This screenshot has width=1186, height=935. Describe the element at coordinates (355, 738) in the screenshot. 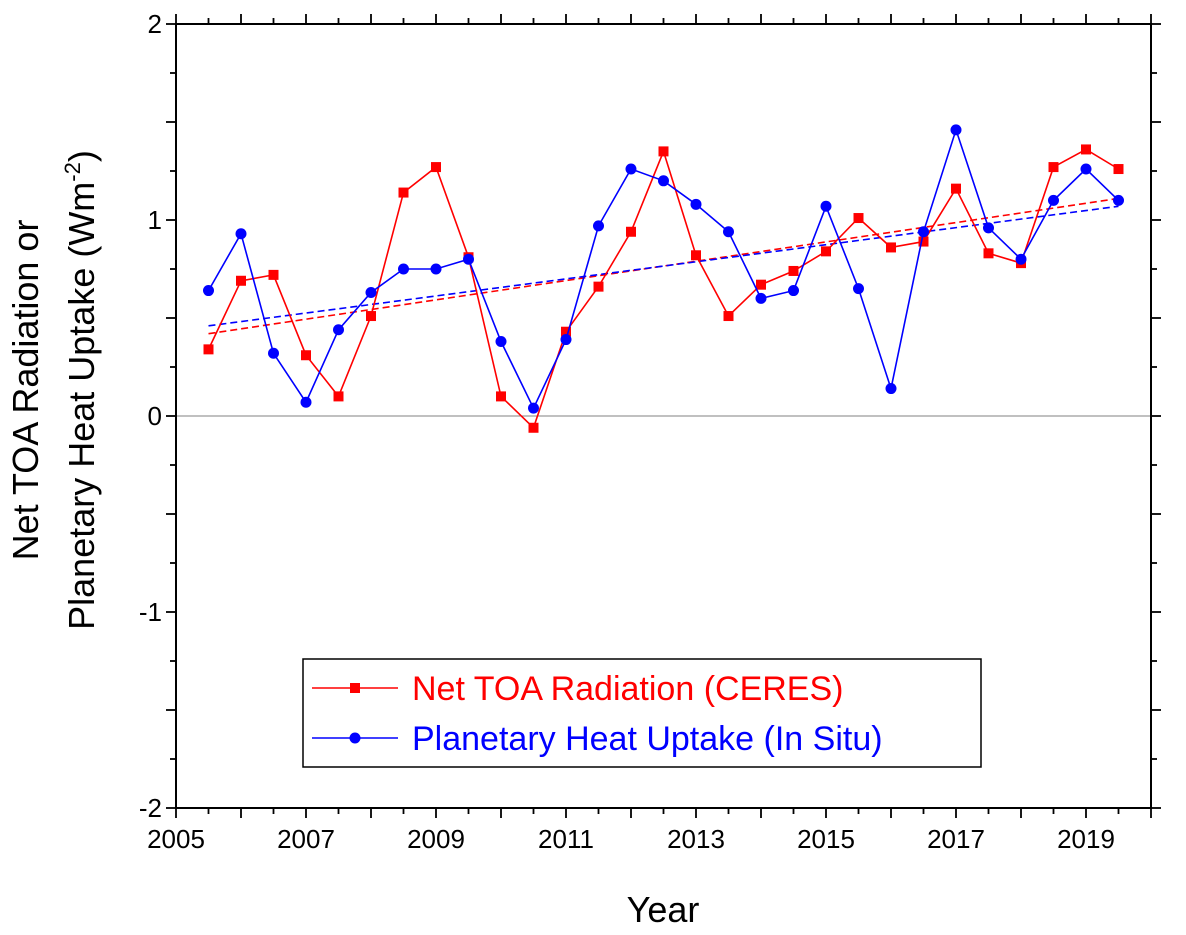

I see `legend-marker-insitu` at that location.